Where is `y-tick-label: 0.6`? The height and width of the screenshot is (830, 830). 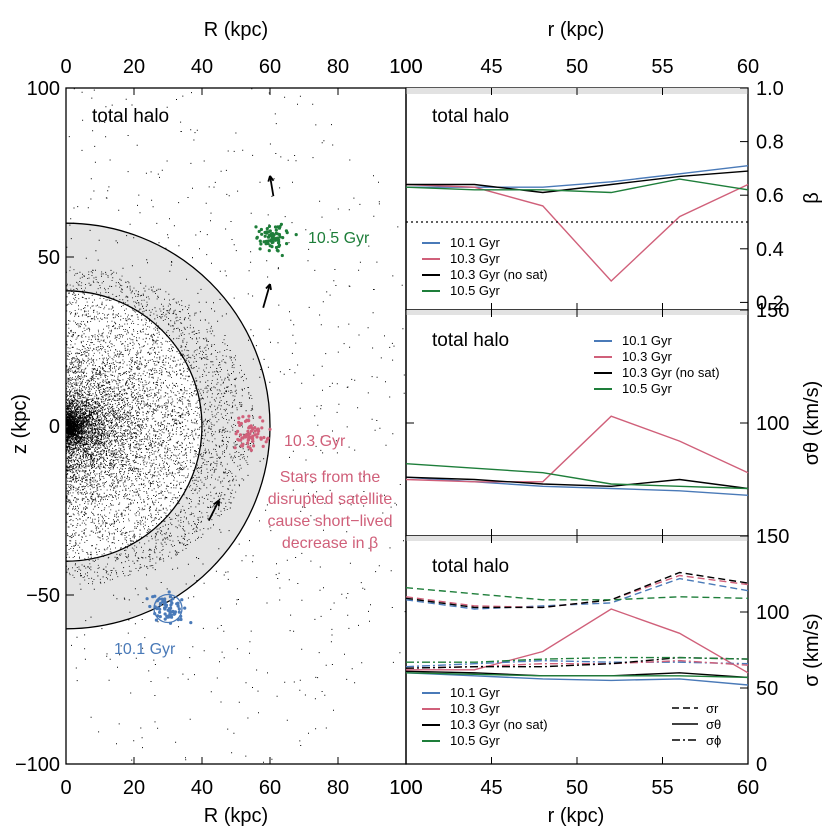
y-tick-label: 0.6 is located at coordinates (770, 196).